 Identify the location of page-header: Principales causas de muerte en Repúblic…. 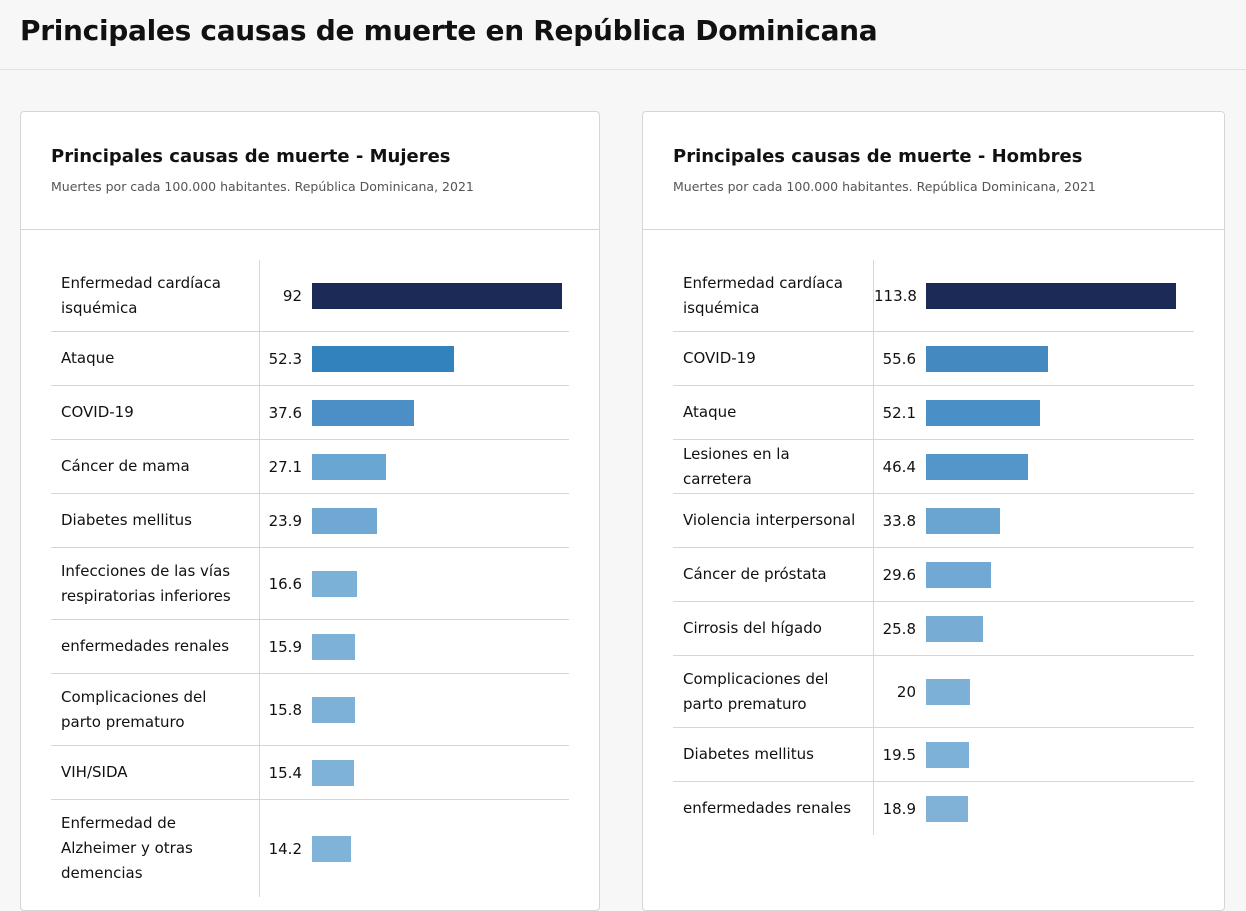
(623, 35).